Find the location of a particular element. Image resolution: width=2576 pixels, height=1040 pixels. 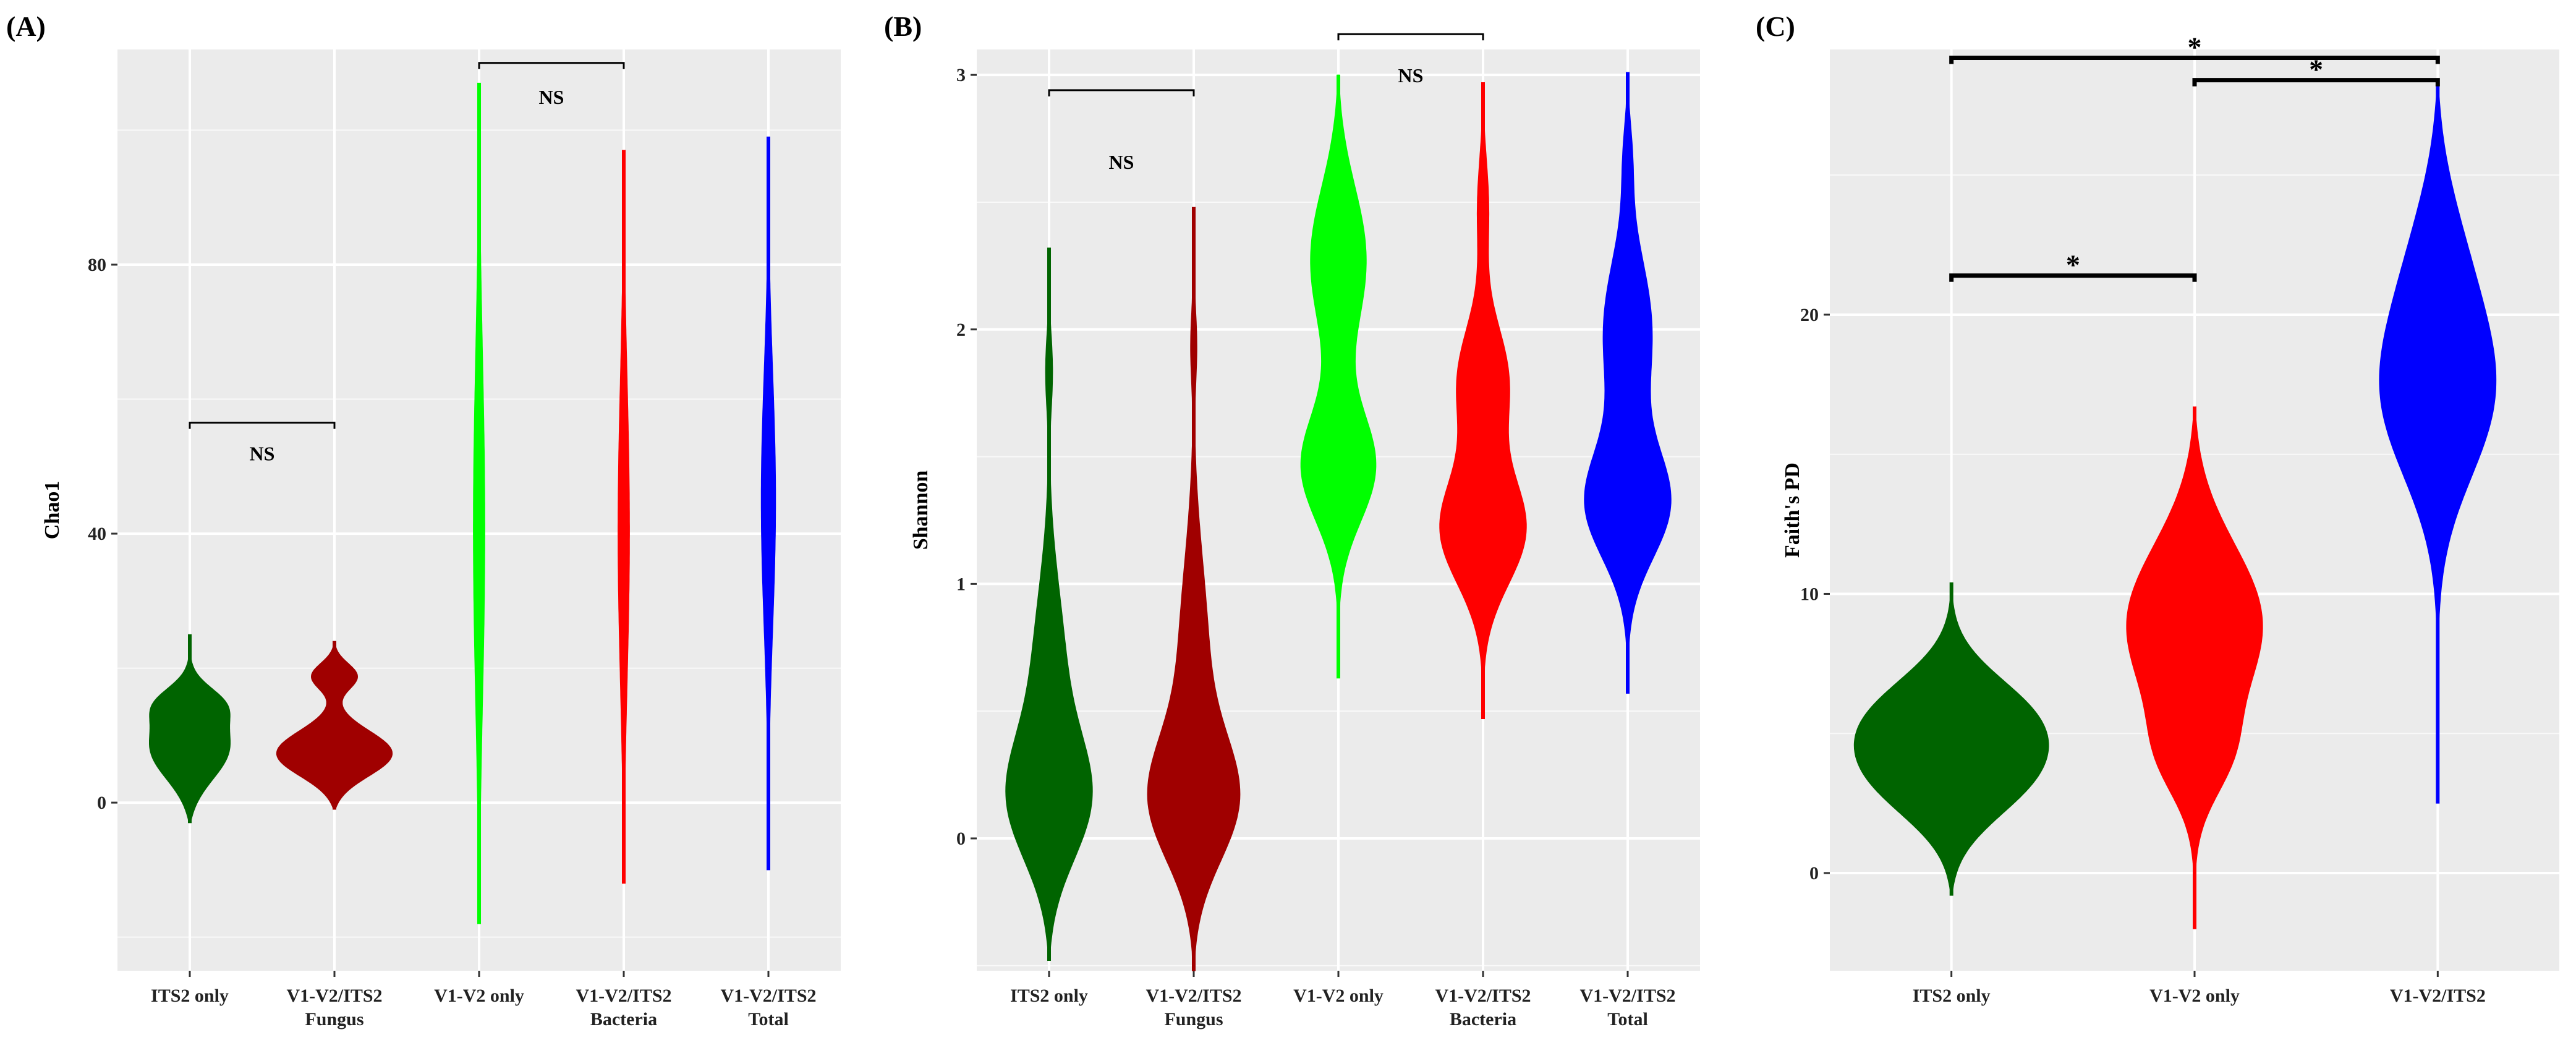

panel-label: (A) is located at coordinates (26, 27).